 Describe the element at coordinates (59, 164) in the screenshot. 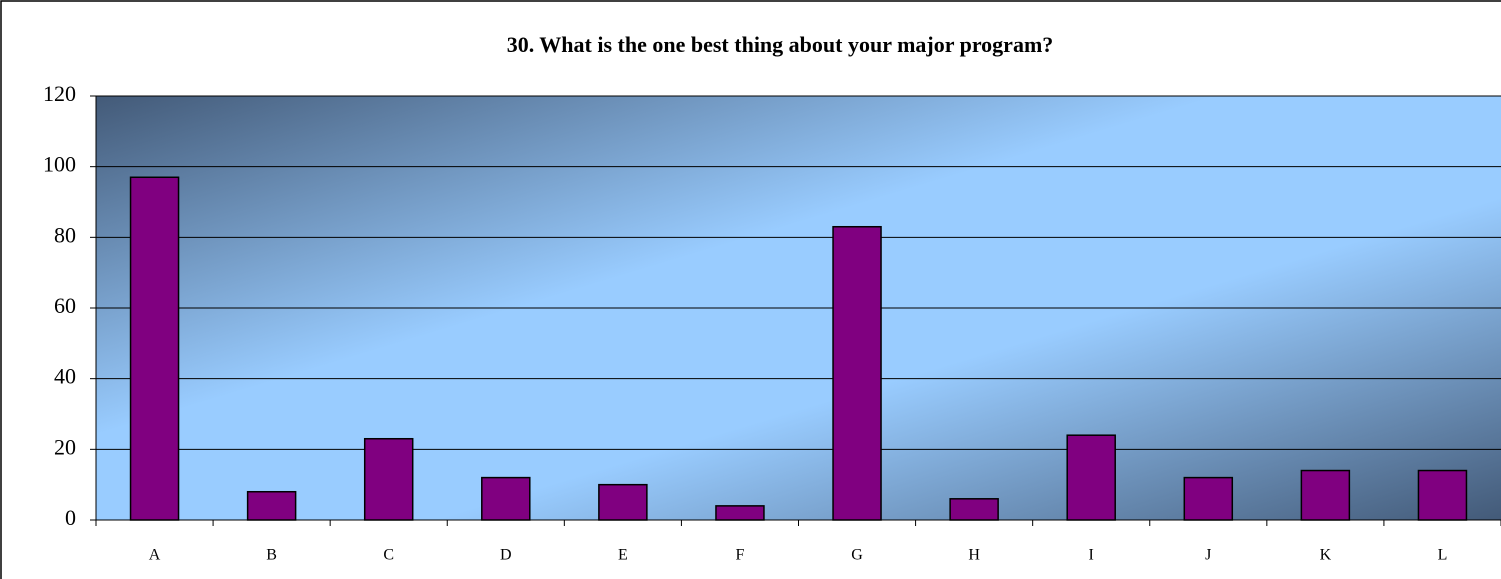

I see `y-tick-label: 100` at that location.